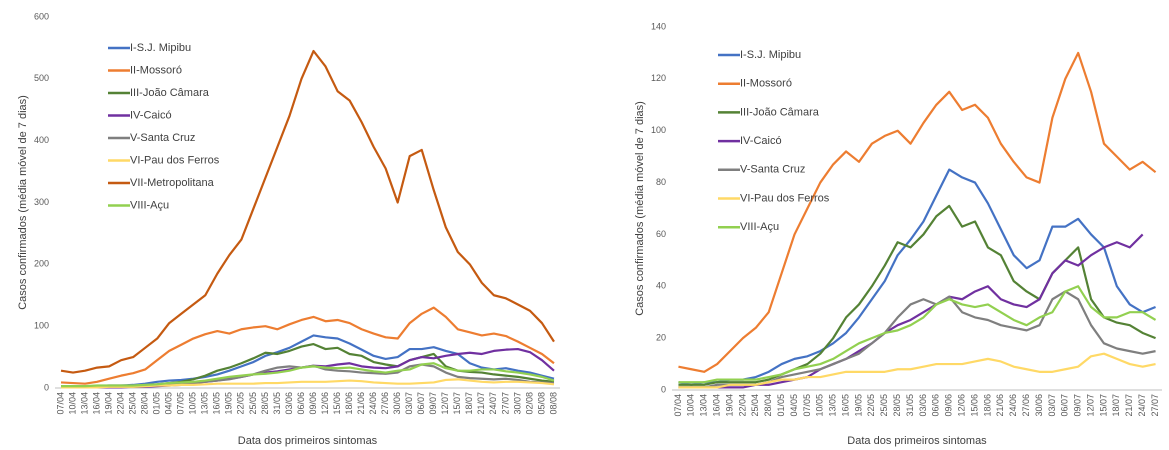  Describe the element at coordinates (517, 403) in the screenshot. I see `x-tick-label: 30/07` at that location.